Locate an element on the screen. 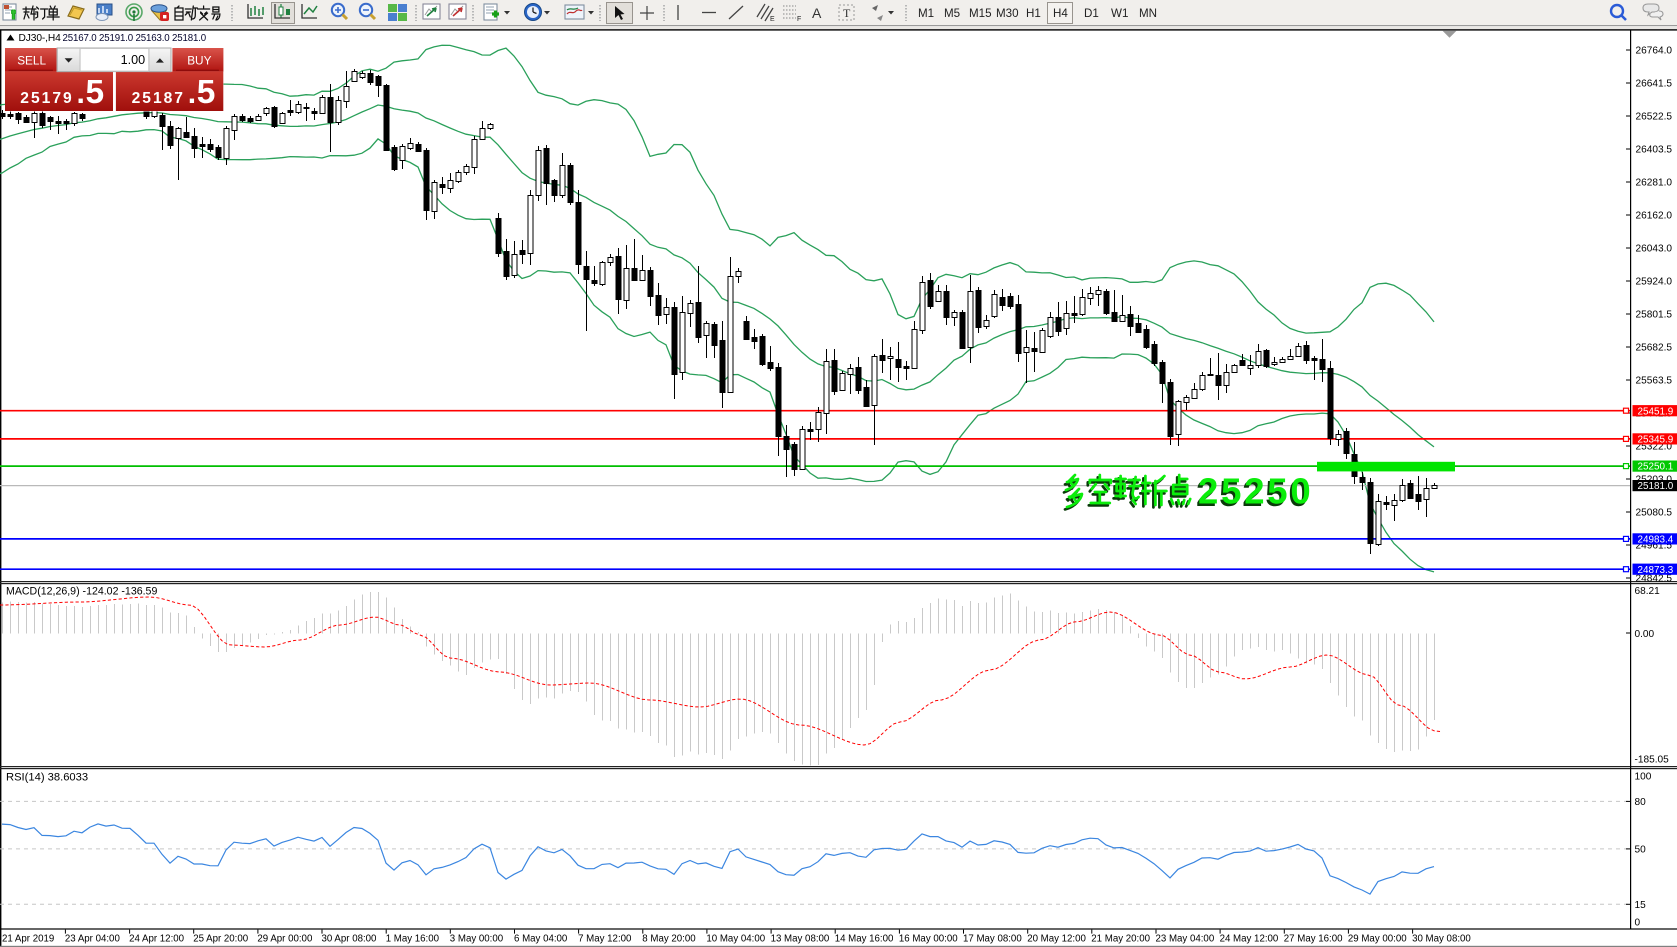  svg-text: 30 May 08:00 is located at coordinates (1441, 939).